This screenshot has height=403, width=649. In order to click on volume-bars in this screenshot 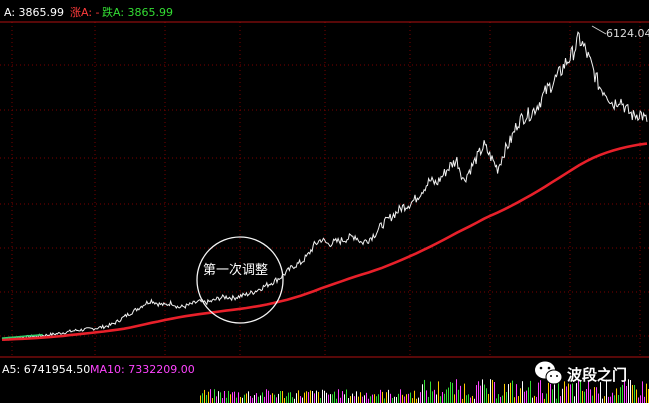, I will do `click(424, 391)`.